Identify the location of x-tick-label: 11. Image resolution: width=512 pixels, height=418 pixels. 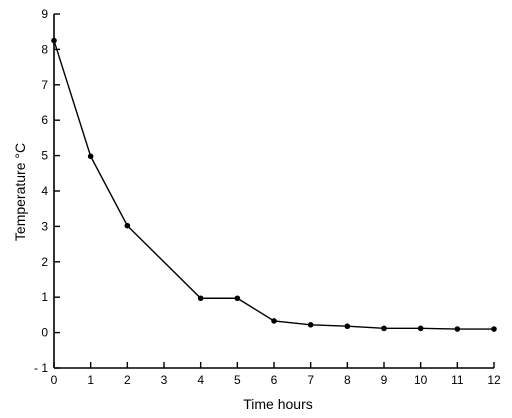
(457, 380).